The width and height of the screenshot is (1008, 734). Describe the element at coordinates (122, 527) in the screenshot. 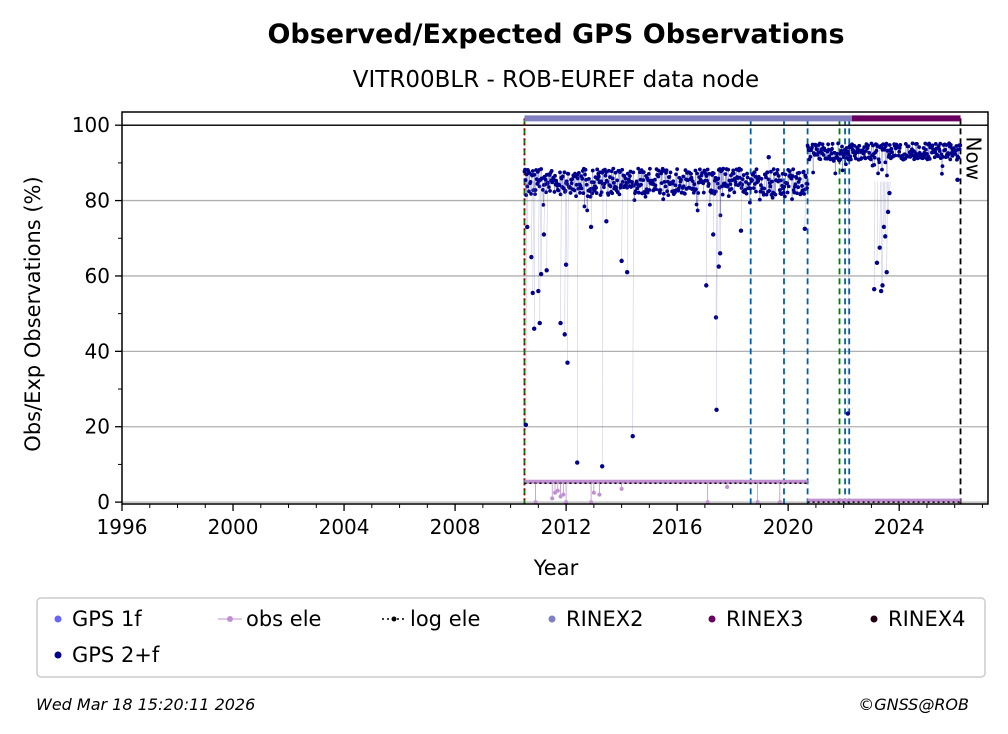

I see `x-tick-label-0: 1996` at that location.